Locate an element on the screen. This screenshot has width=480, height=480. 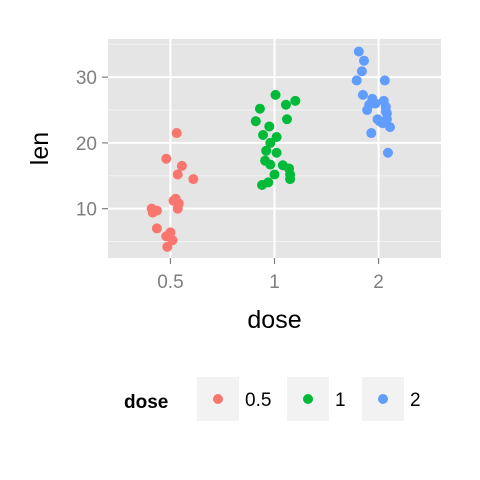
legend-label-1: 1 is located at coordinates (340, 400).